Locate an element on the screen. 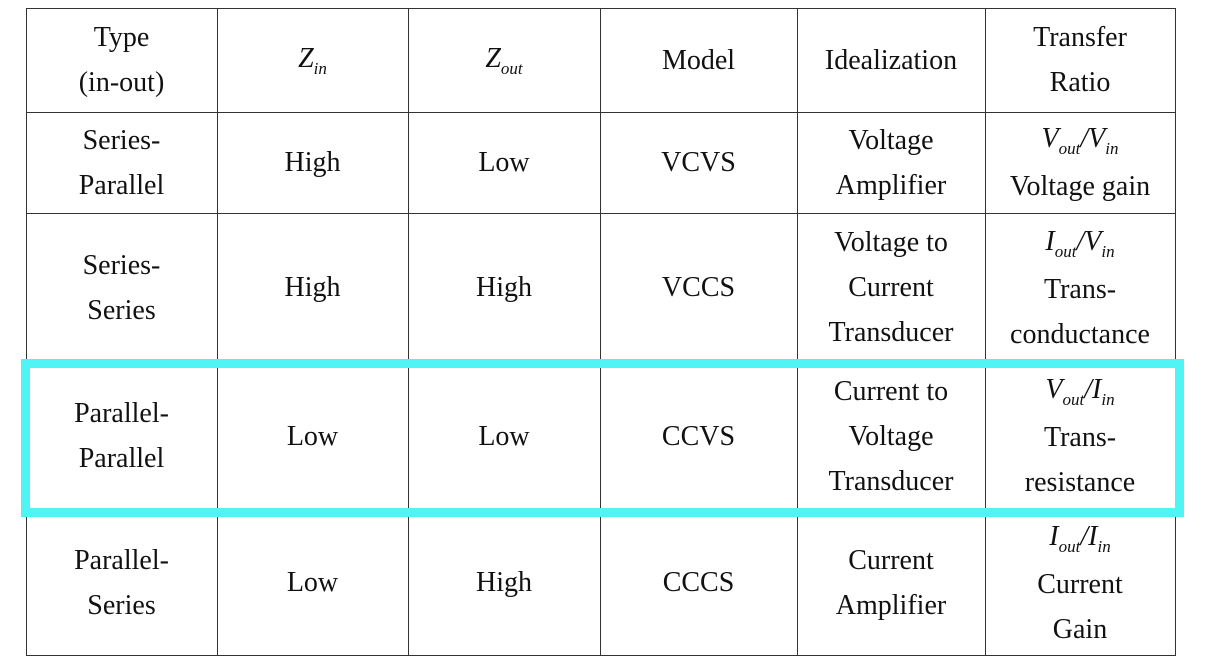 The width and height of the screenshot is (1207, 667). header-cell: Type (in-out) is located at coordinates (121, 60).